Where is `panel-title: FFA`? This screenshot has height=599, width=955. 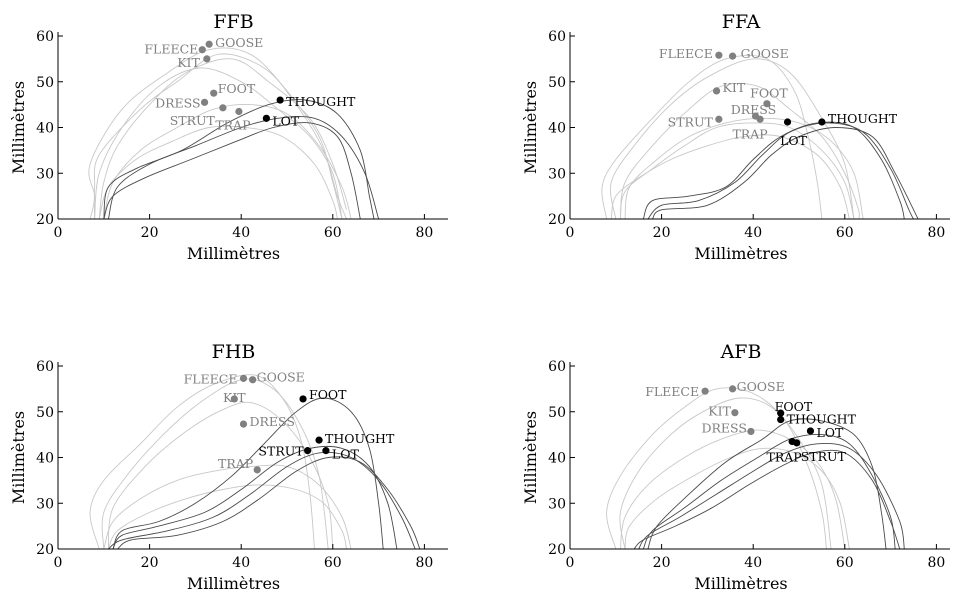 panel-title: FFA is located at coordinates (741, 22).